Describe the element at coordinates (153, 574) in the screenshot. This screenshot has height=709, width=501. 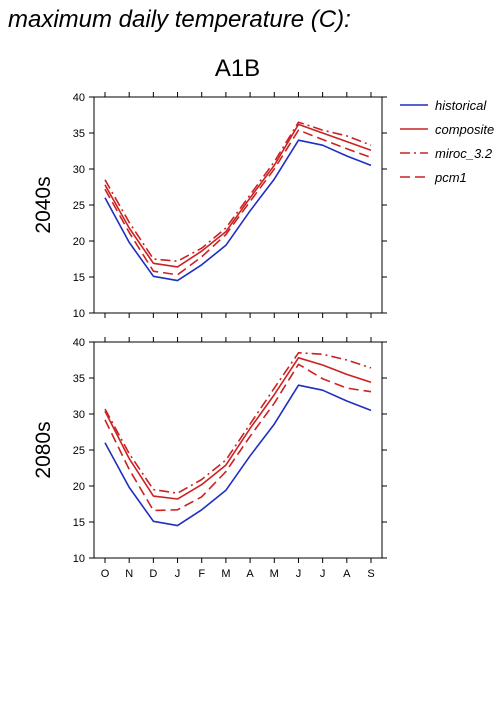
I see `x-tick-label: D` at that location.